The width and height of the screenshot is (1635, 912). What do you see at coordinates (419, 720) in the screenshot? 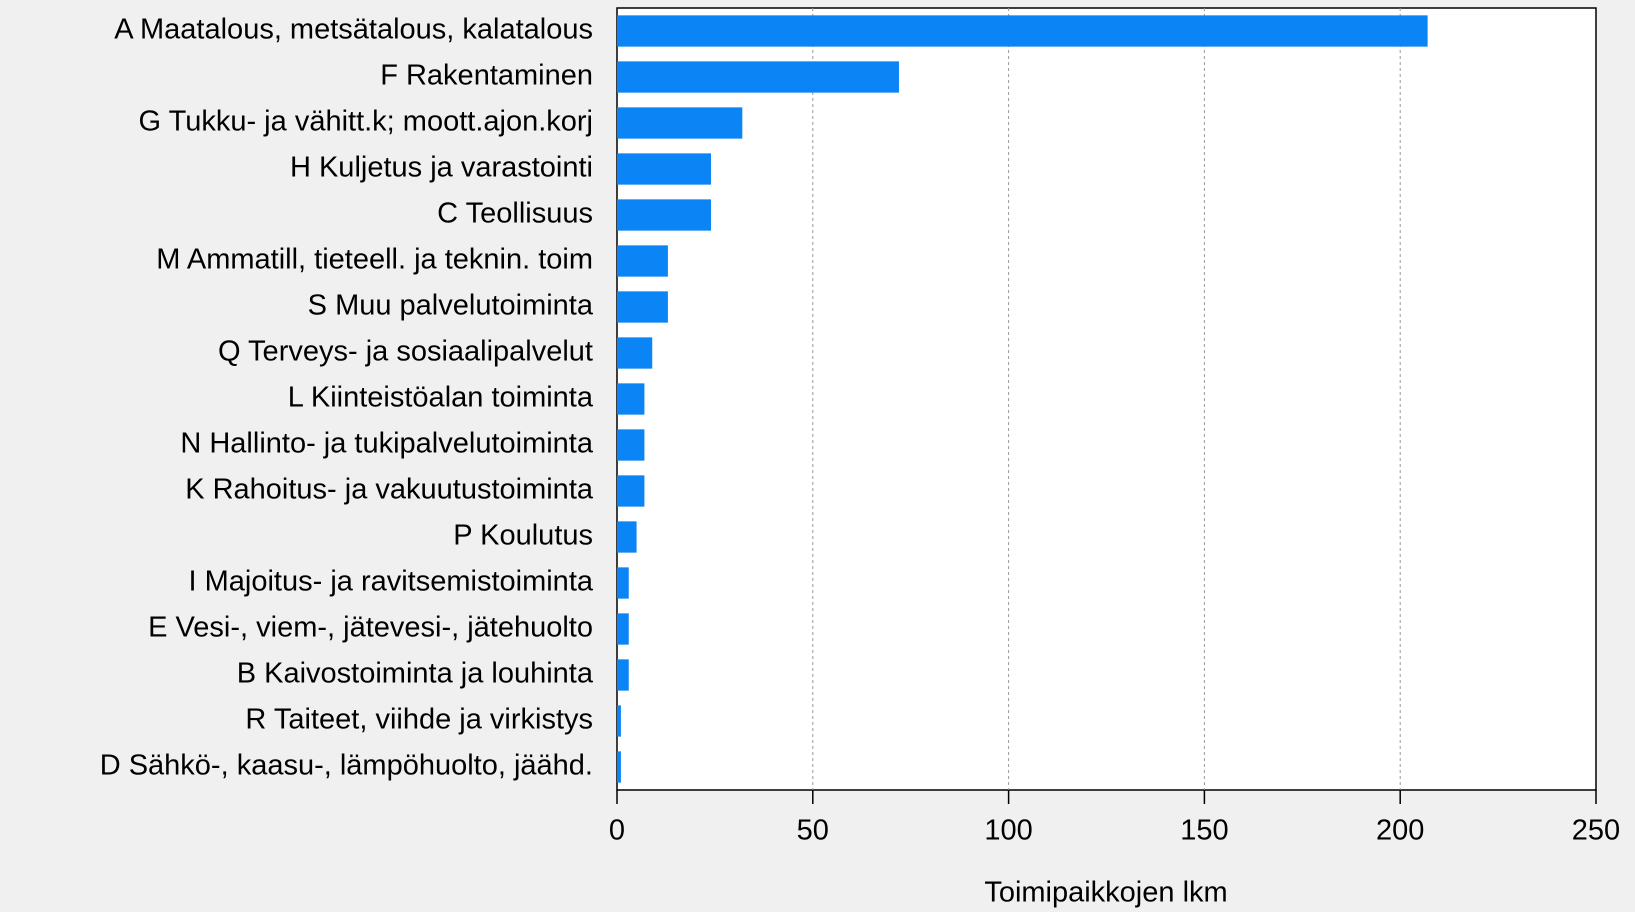
I see `y-tick-label: R Taiteet, viihde ja virkistys` at bounding box center [419, 720].